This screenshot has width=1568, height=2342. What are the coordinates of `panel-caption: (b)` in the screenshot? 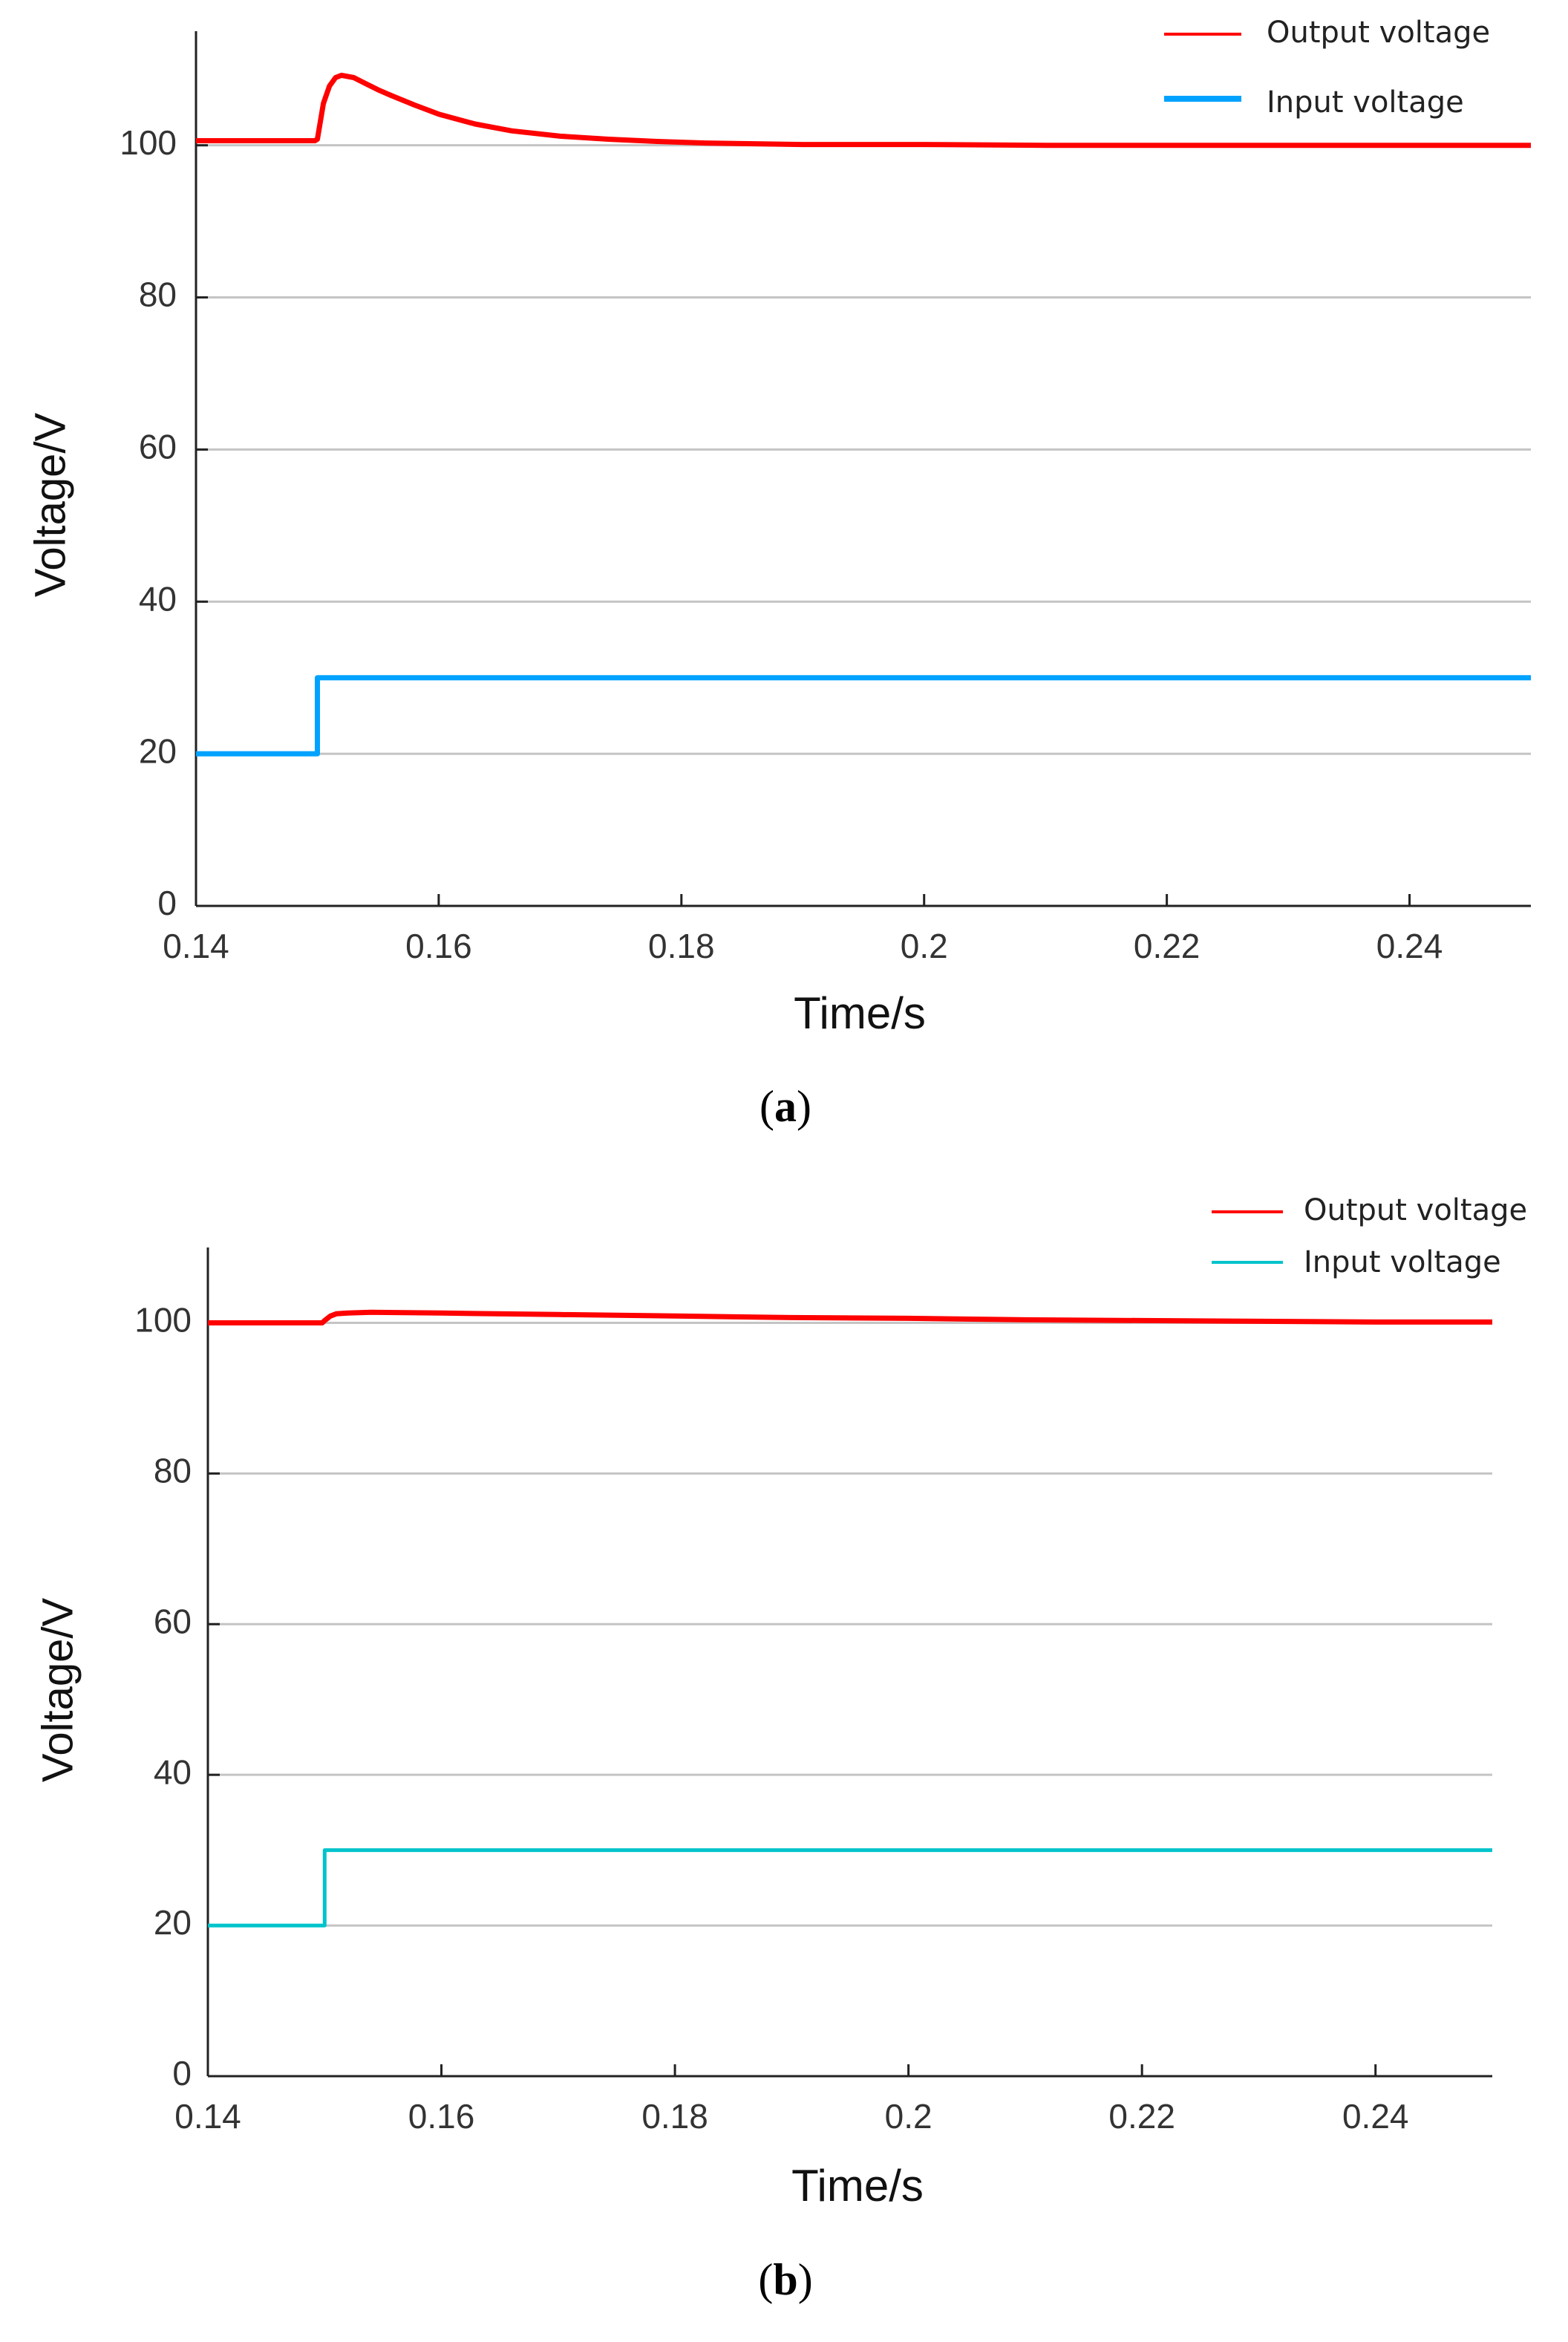 It's located at (785, 2279).